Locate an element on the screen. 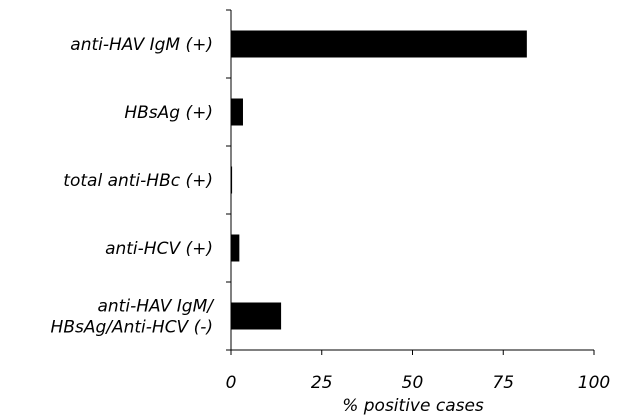  x-tick-label: 100 is located at coordinates (594, 383).